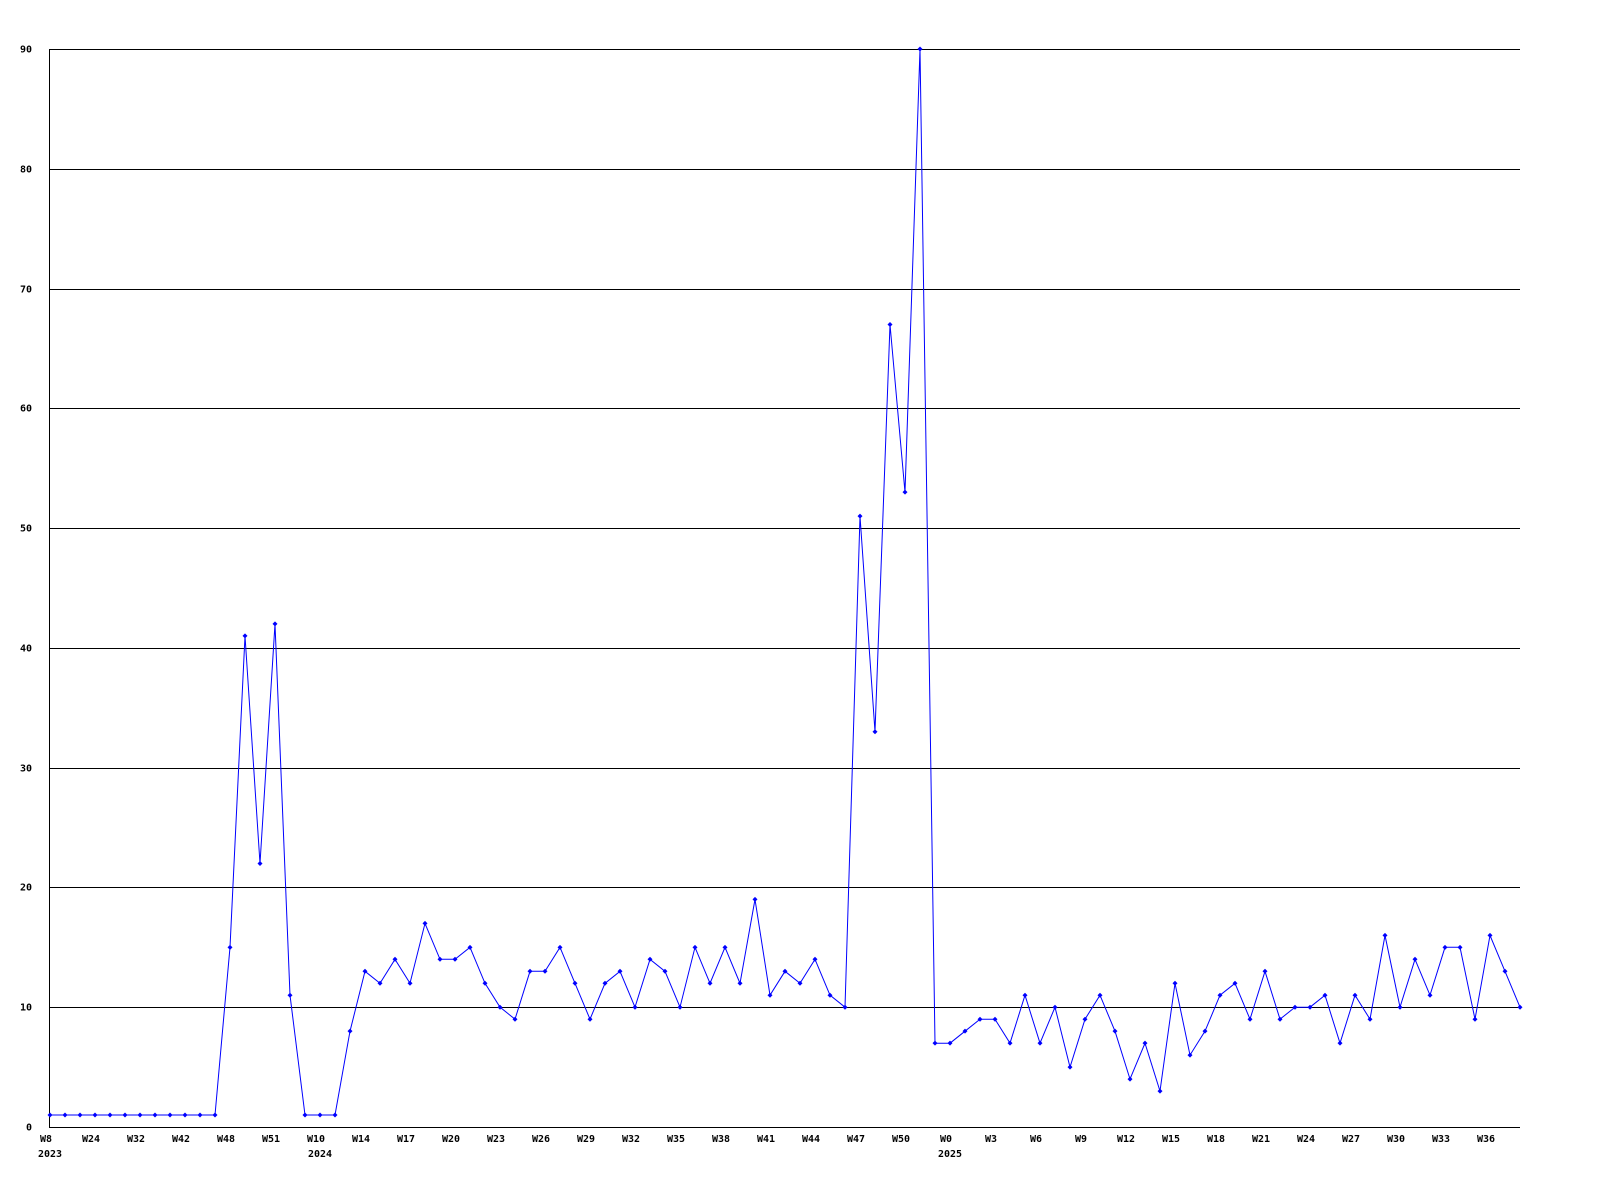 The width and height of the screenshot is (1600, 1200). I want to click on x-tick-label: W48, so click(226, 1139).